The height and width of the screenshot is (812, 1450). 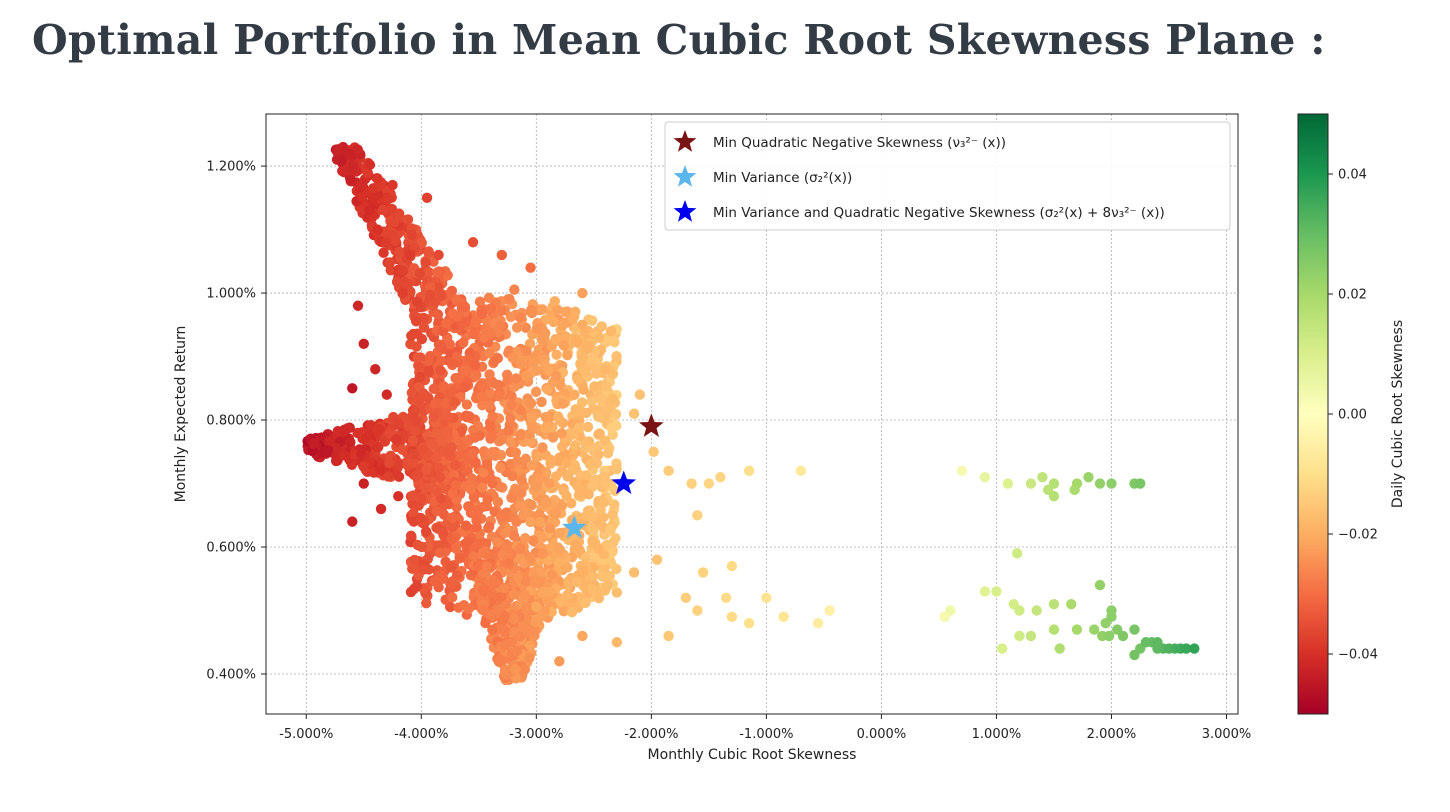 What do you see at coordinates (766, 734) in the screenshot?
I see `x-tick-label: -1.000%` at bounding box center [766, 734].